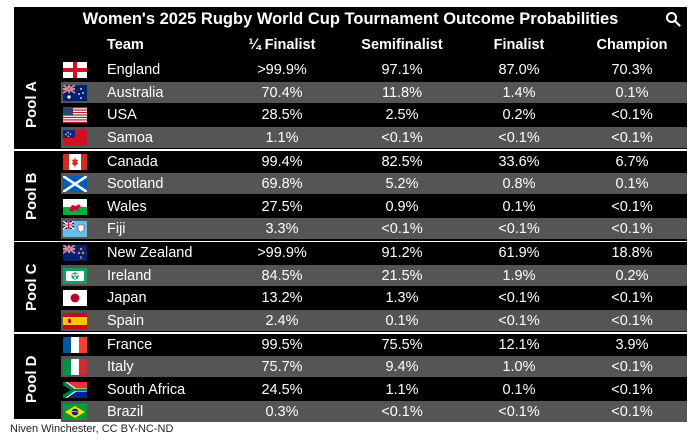 This screenshot has width=700, height=444. What do you see at coordinates (282, 298) in the screenshot?
I see `cell-quarterfinalist: 13.2%` at bounding box center [282, 298].